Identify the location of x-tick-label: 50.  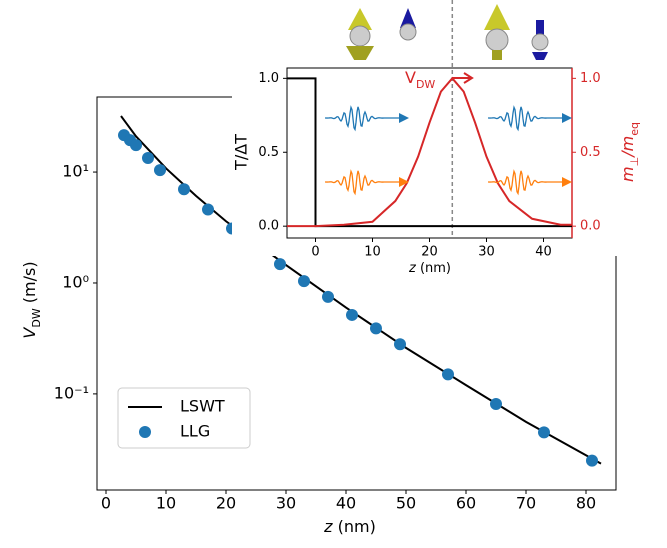
(406, 503).